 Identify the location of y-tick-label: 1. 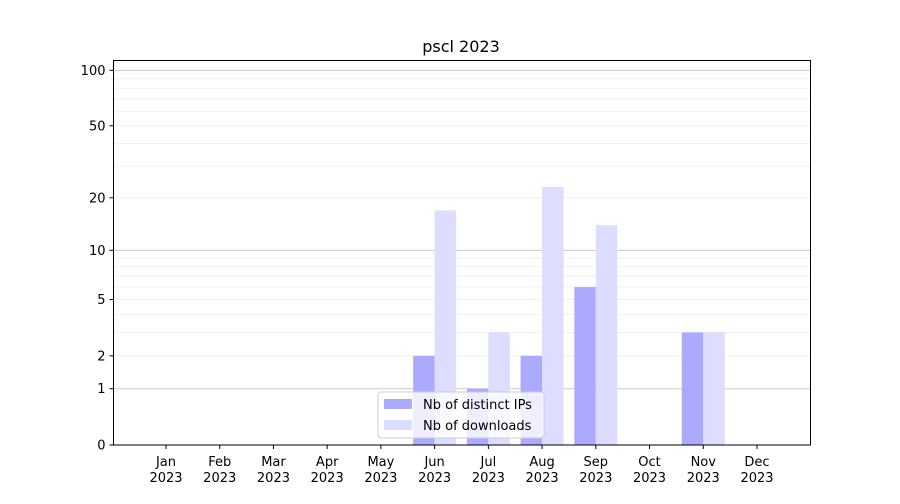
(101, 389).